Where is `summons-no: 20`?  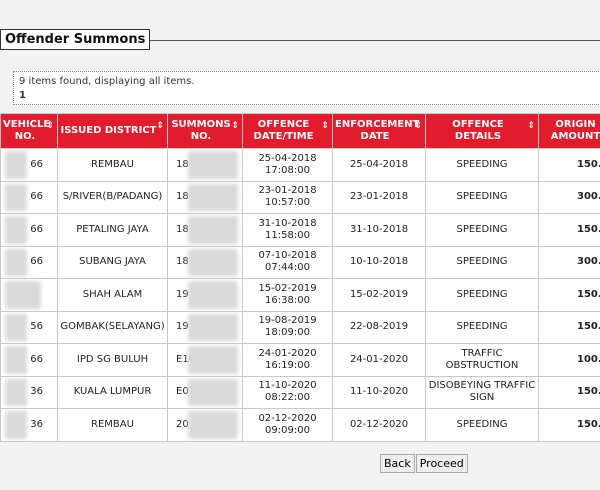 summons-no: 20 is located at coordinates (205, 425).